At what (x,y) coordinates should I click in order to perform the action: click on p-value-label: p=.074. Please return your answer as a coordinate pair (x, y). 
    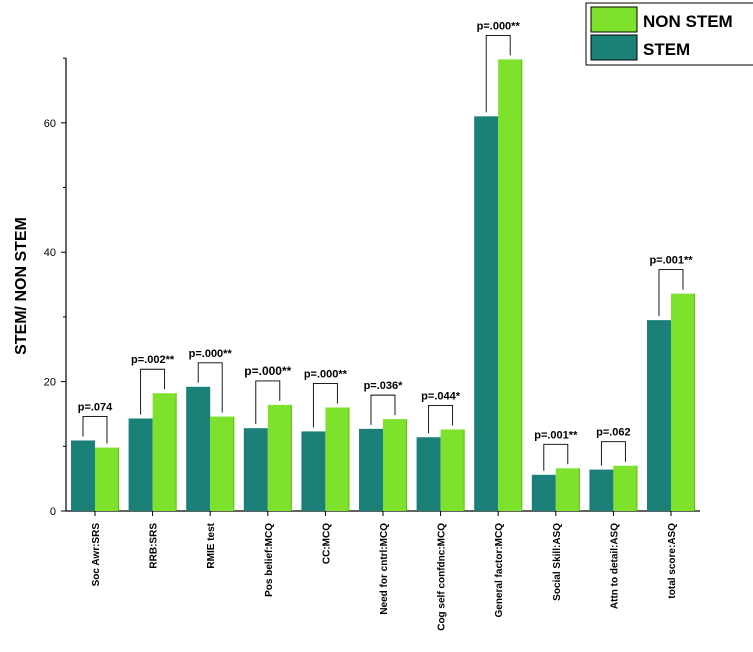
    Looking at the image, I should click on (95, 407).